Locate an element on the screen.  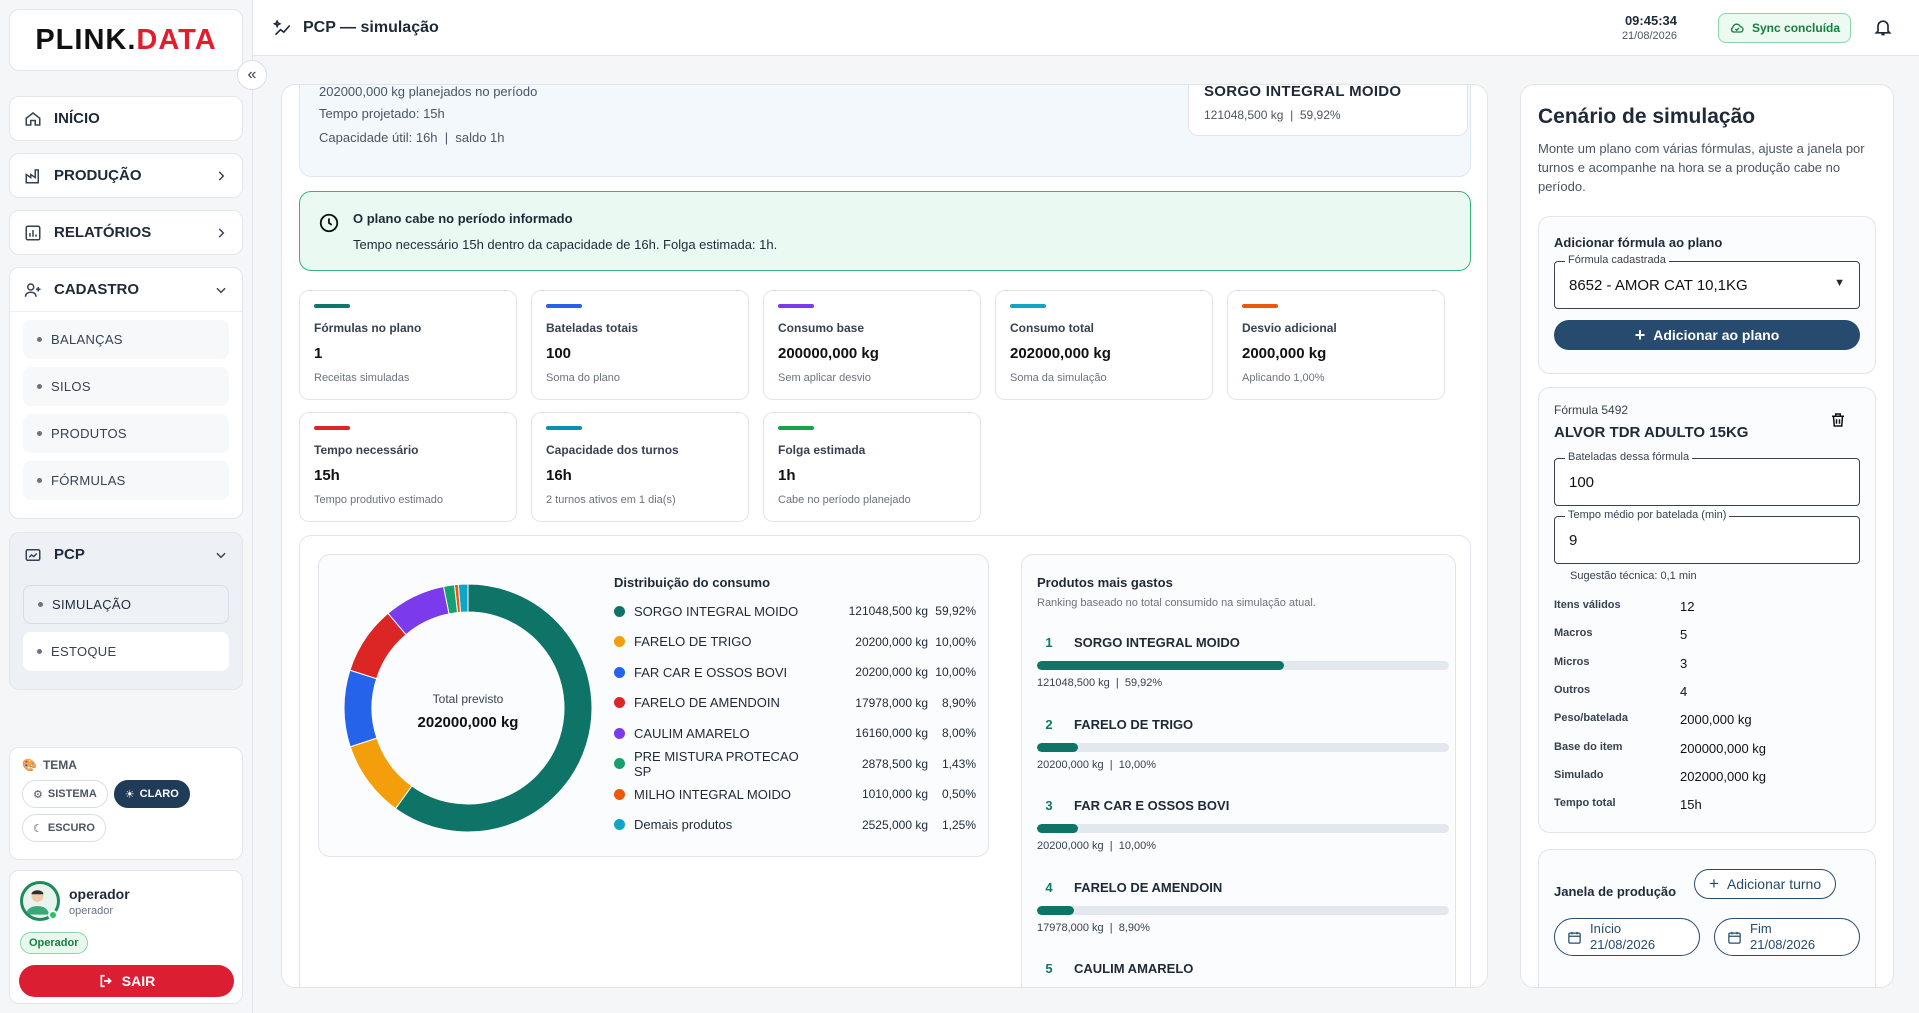
kpi-label: Capacidade dos turnos is located at coordinates (612, 450).